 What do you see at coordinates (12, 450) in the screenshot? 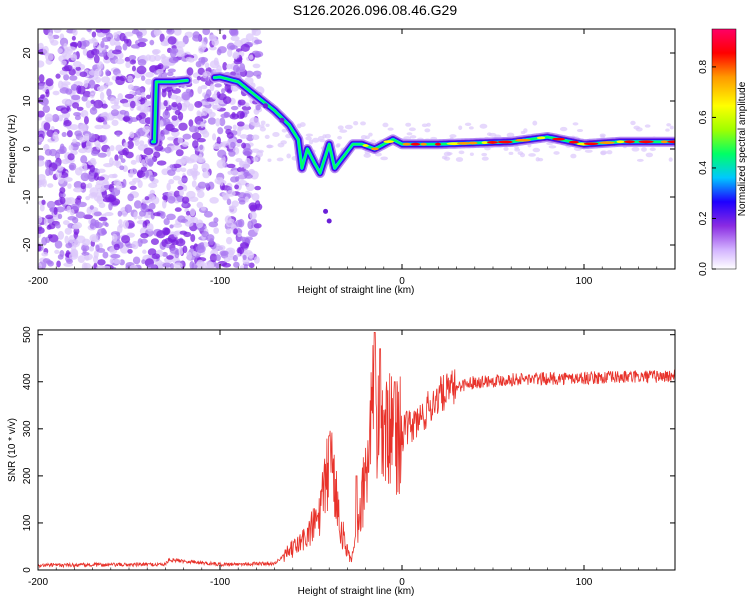
I see `snr-y-label: SNR (10 * v/v)` at bounding box center [12, 450].